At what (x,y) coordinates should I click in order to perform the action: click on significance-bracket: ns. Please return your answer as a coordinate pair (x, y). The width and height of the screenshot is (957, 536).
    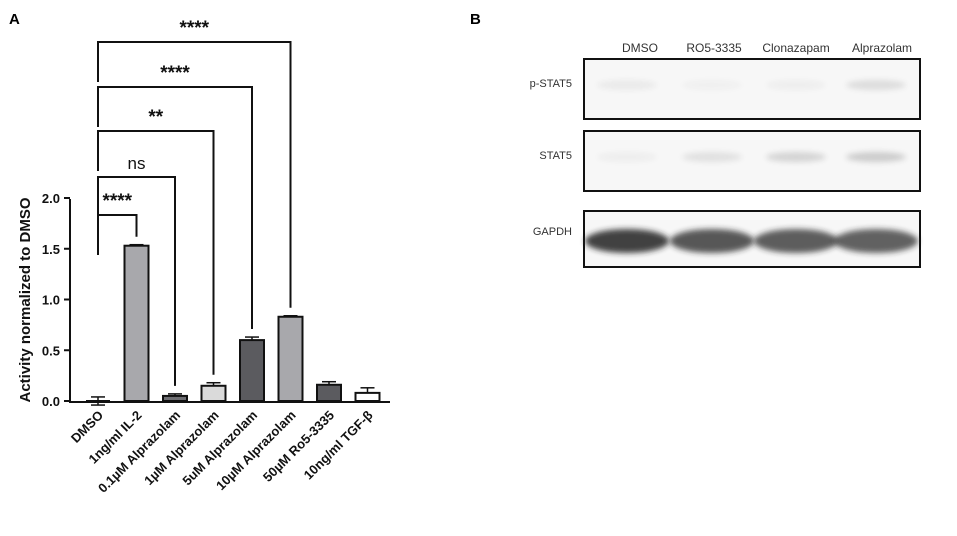
    Looking at the image, I should click on (136, 270).